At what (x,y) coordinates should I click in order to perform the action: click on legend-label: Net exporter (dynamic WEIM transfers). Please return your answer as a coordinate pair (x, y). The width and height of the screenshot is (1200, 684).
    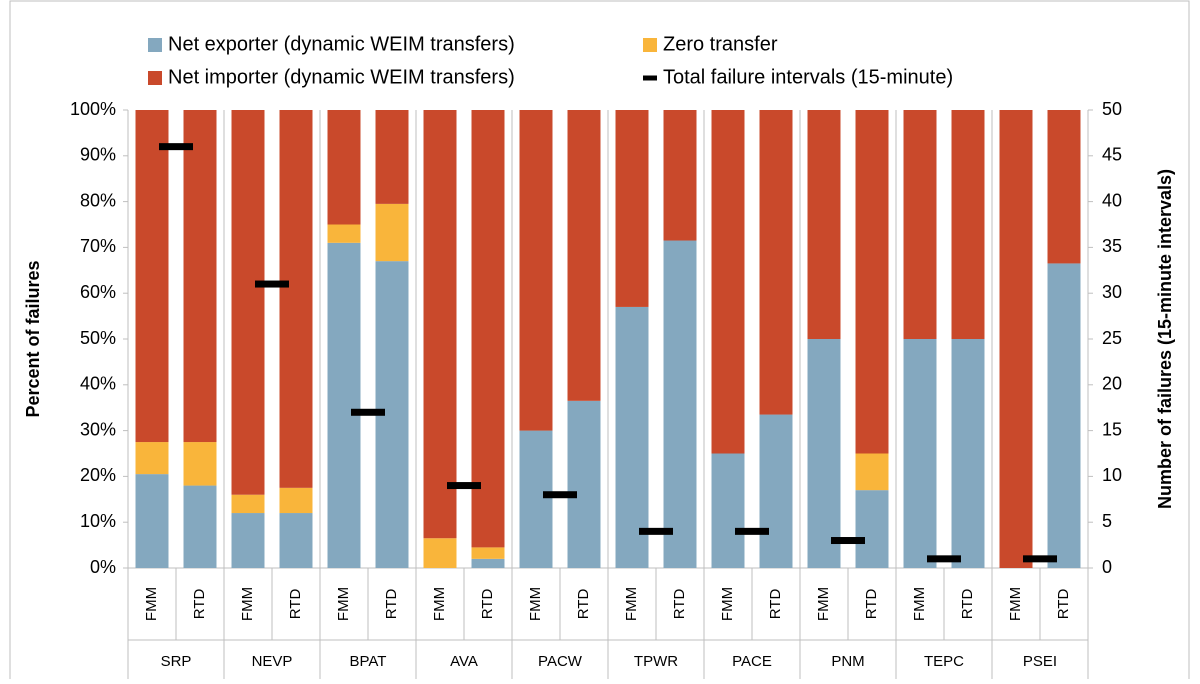
    Looking at the image, I should click on (341, 44).